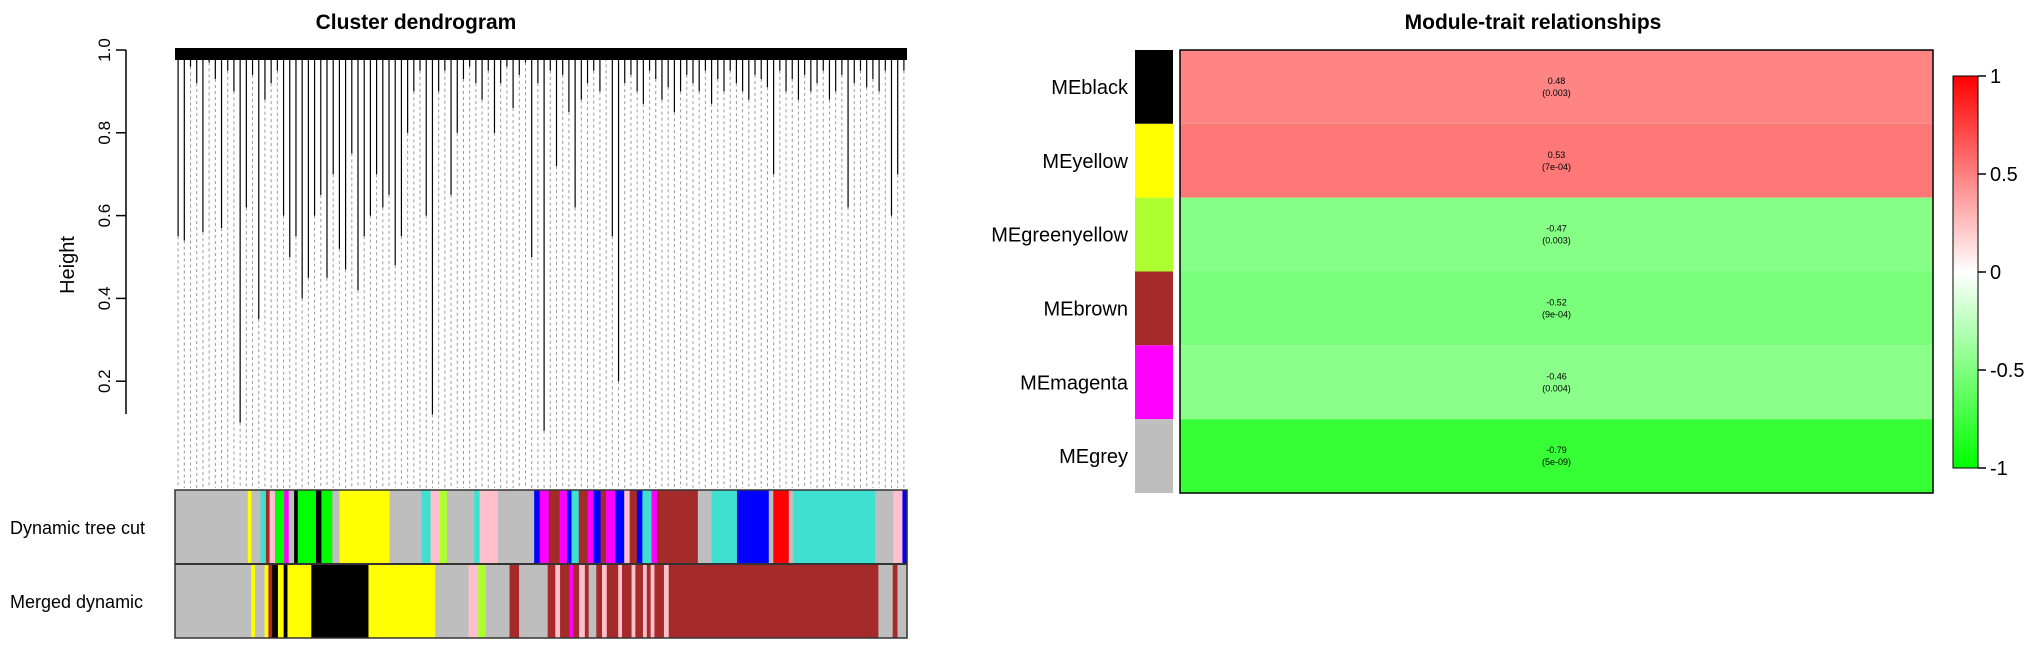 The height and width of the screenshot is (650, 2031). I want to click on dendrogram-y-axis-label: Height, so click(68, 265).